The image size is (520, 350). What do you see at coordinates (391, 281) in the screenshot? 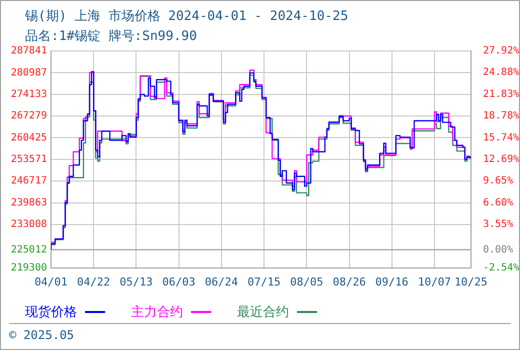
I see `x-tick-label: 09/16` at bounding box center [391, 281].